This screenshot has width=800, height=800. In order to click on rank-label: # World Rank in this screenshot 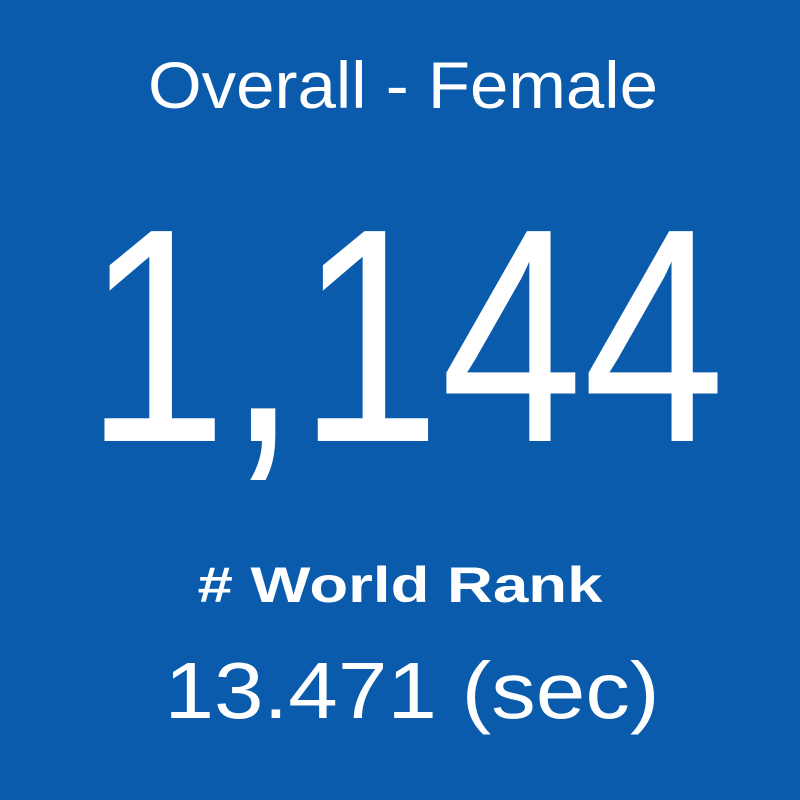, I will do `click(400, 585)`.